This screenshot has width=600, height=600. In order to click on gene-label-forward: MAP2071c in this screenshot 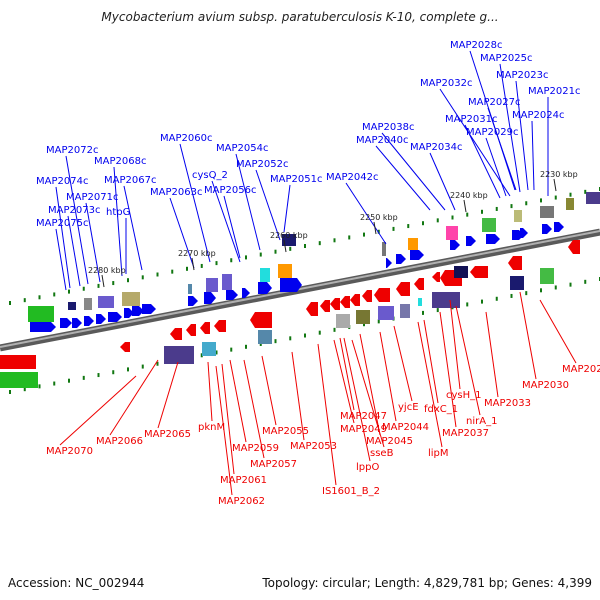, I will do `click(92, 197)`.